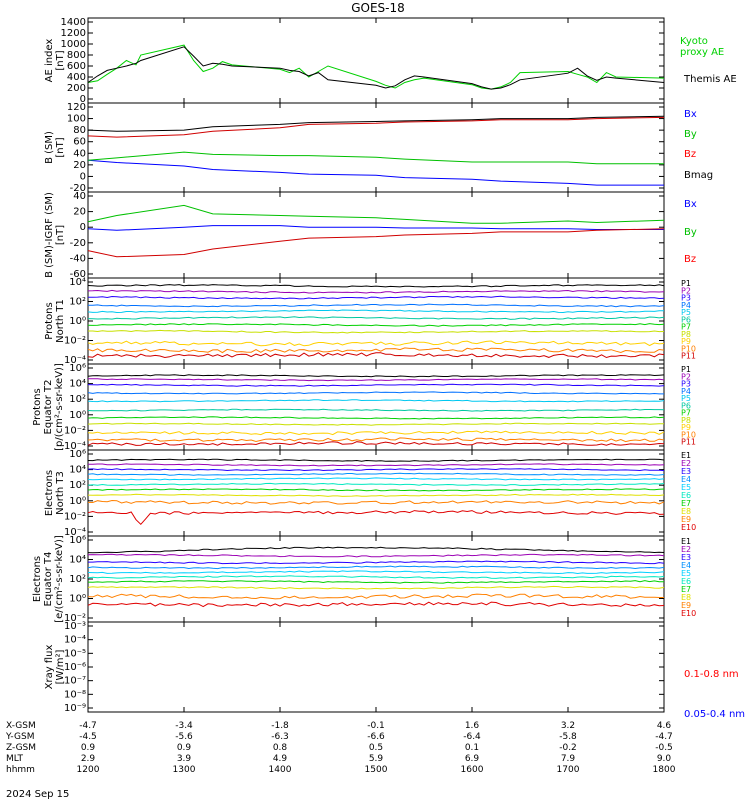  Describe the element at coordinates (568, 726) in the screenshot. I see `time-axis-value: 3.2` at that location.